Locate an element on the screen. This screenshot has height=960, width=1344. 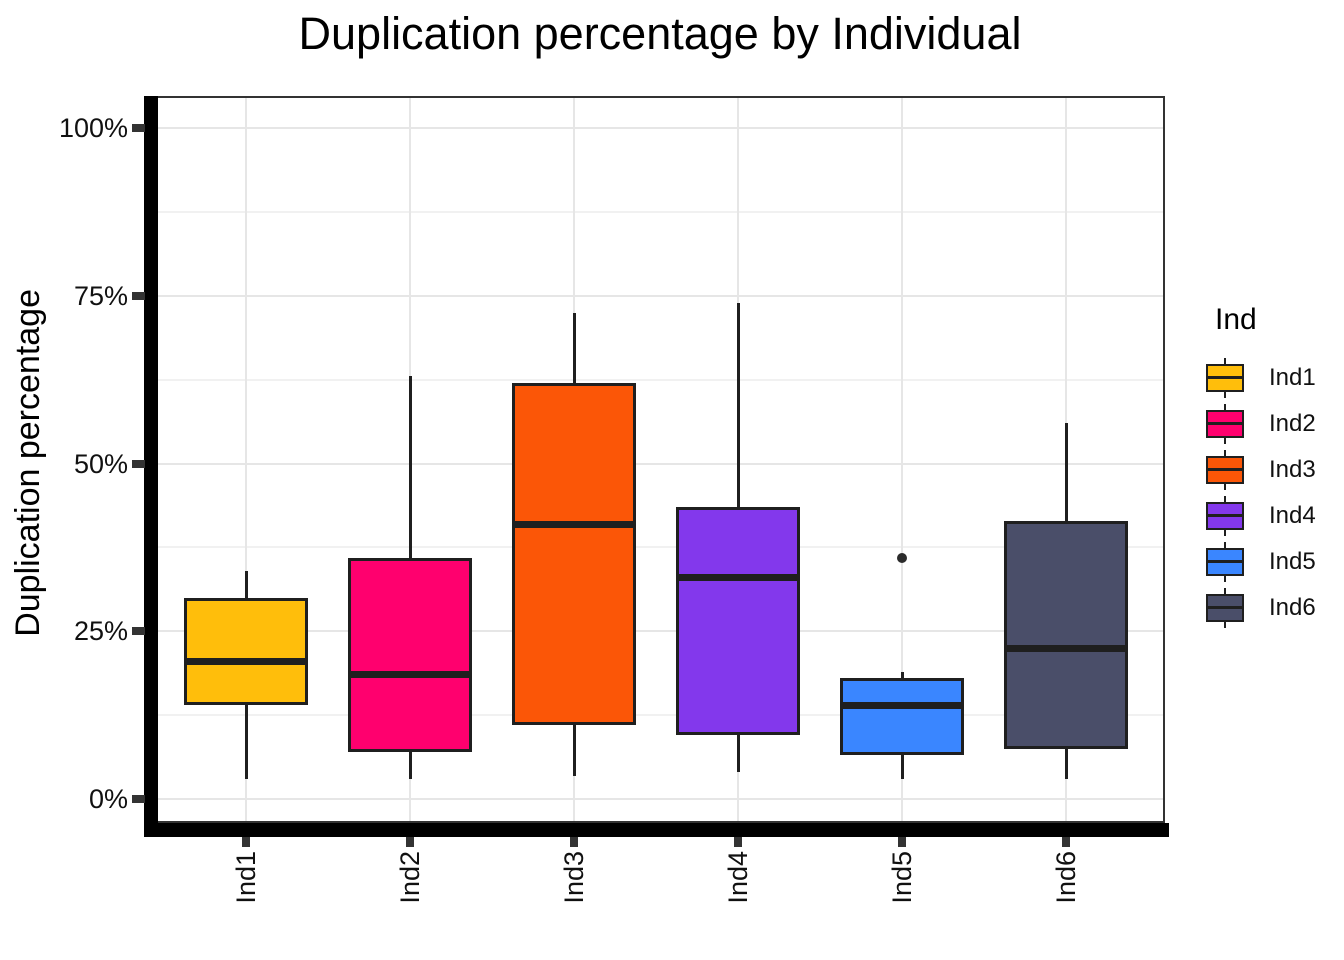
y-tick-label: 25% is located at coordinates (100, 631).